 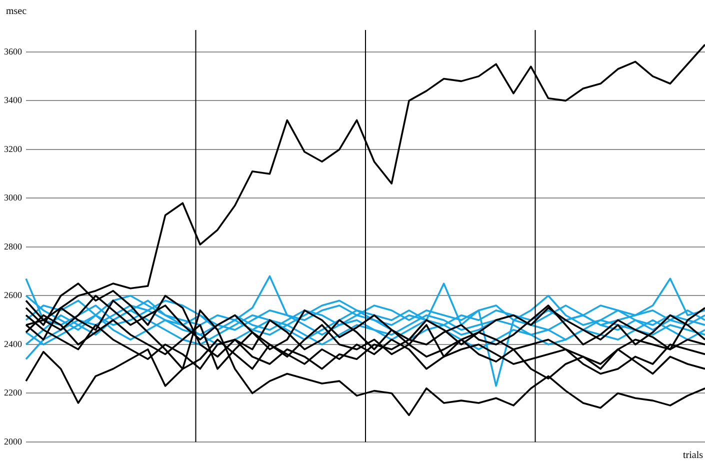 What do you see at coordinates (13, 246) in the screenshot?
I see `y-tick-label: 2800` at bounding box center [13, 246].